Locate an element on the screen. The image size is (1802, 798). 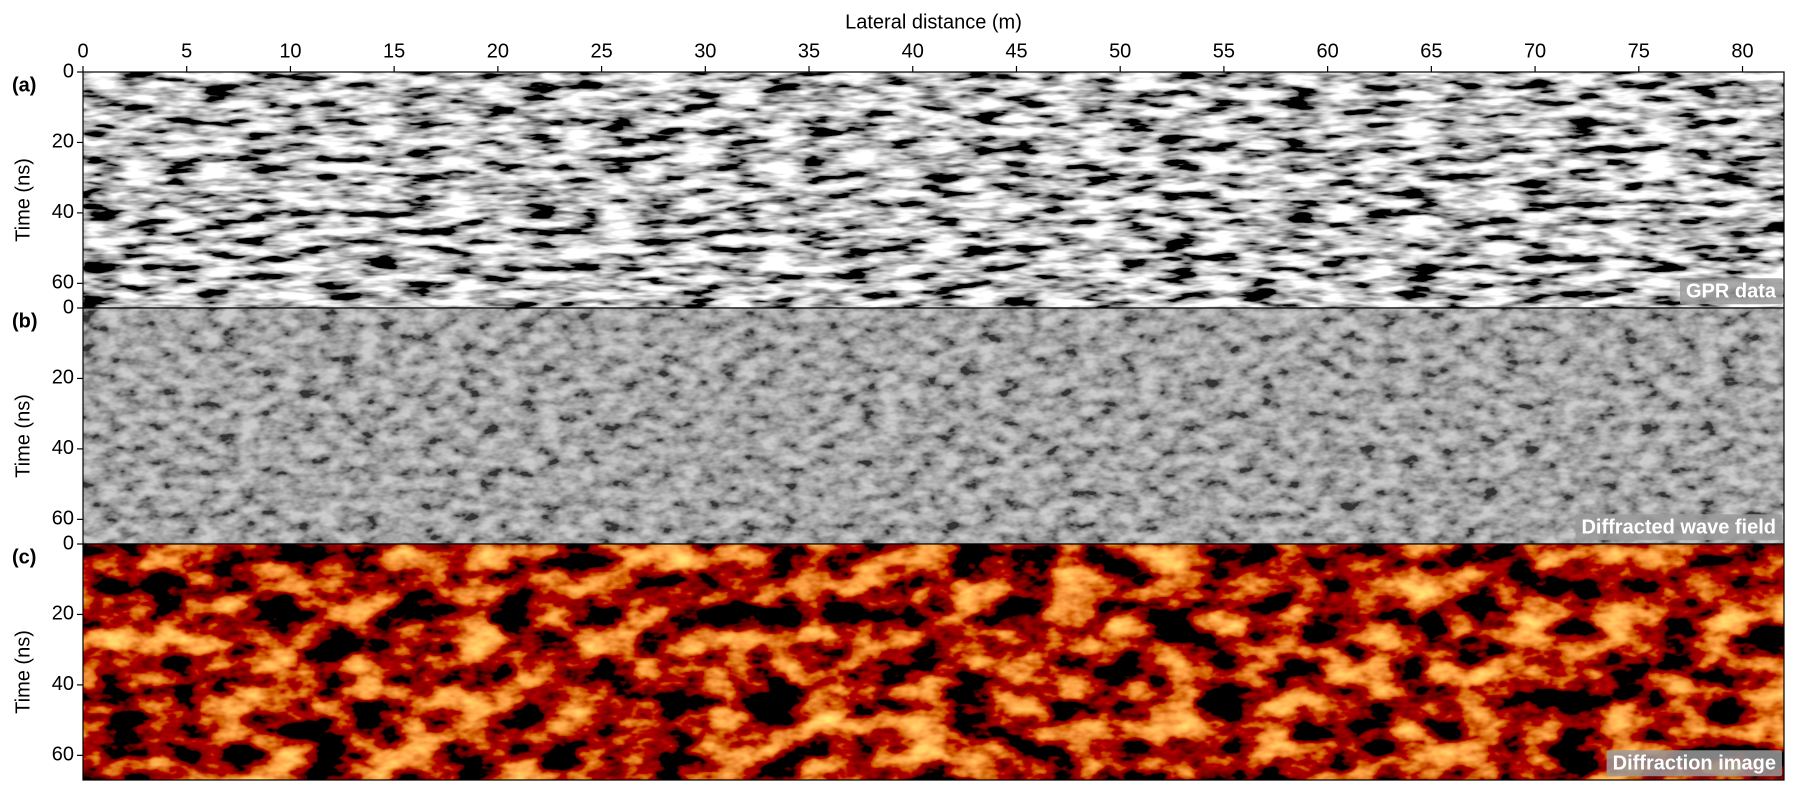
x-tick-label: 75 is located at coordinates (1639, 51).